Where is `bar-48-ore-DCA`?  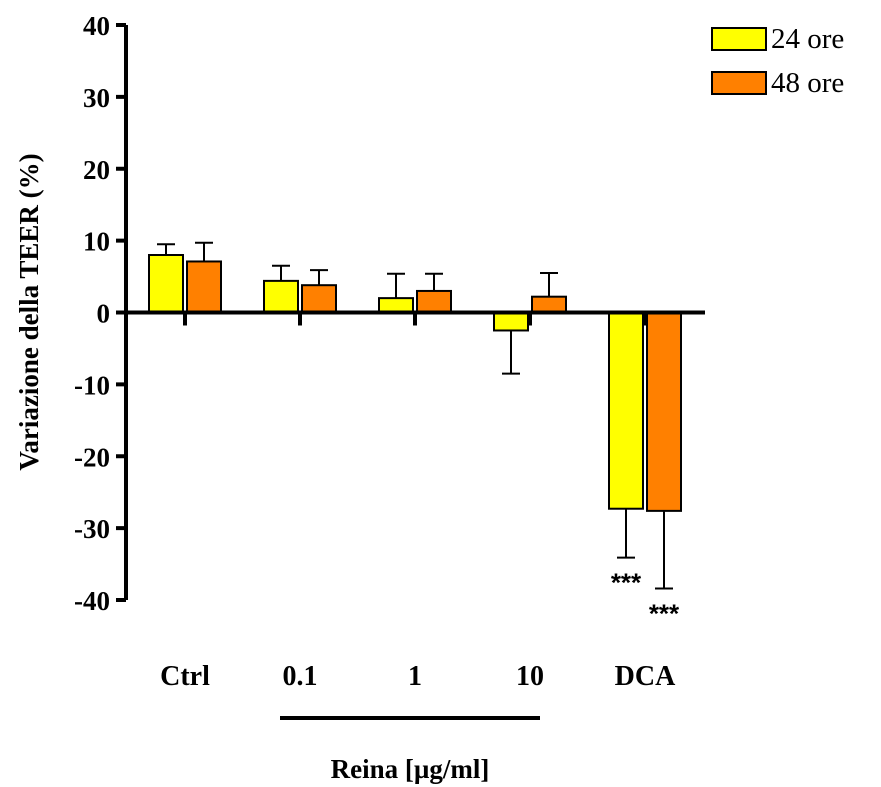 bar-48-ore-DCA is located at coordinates (664, 411).